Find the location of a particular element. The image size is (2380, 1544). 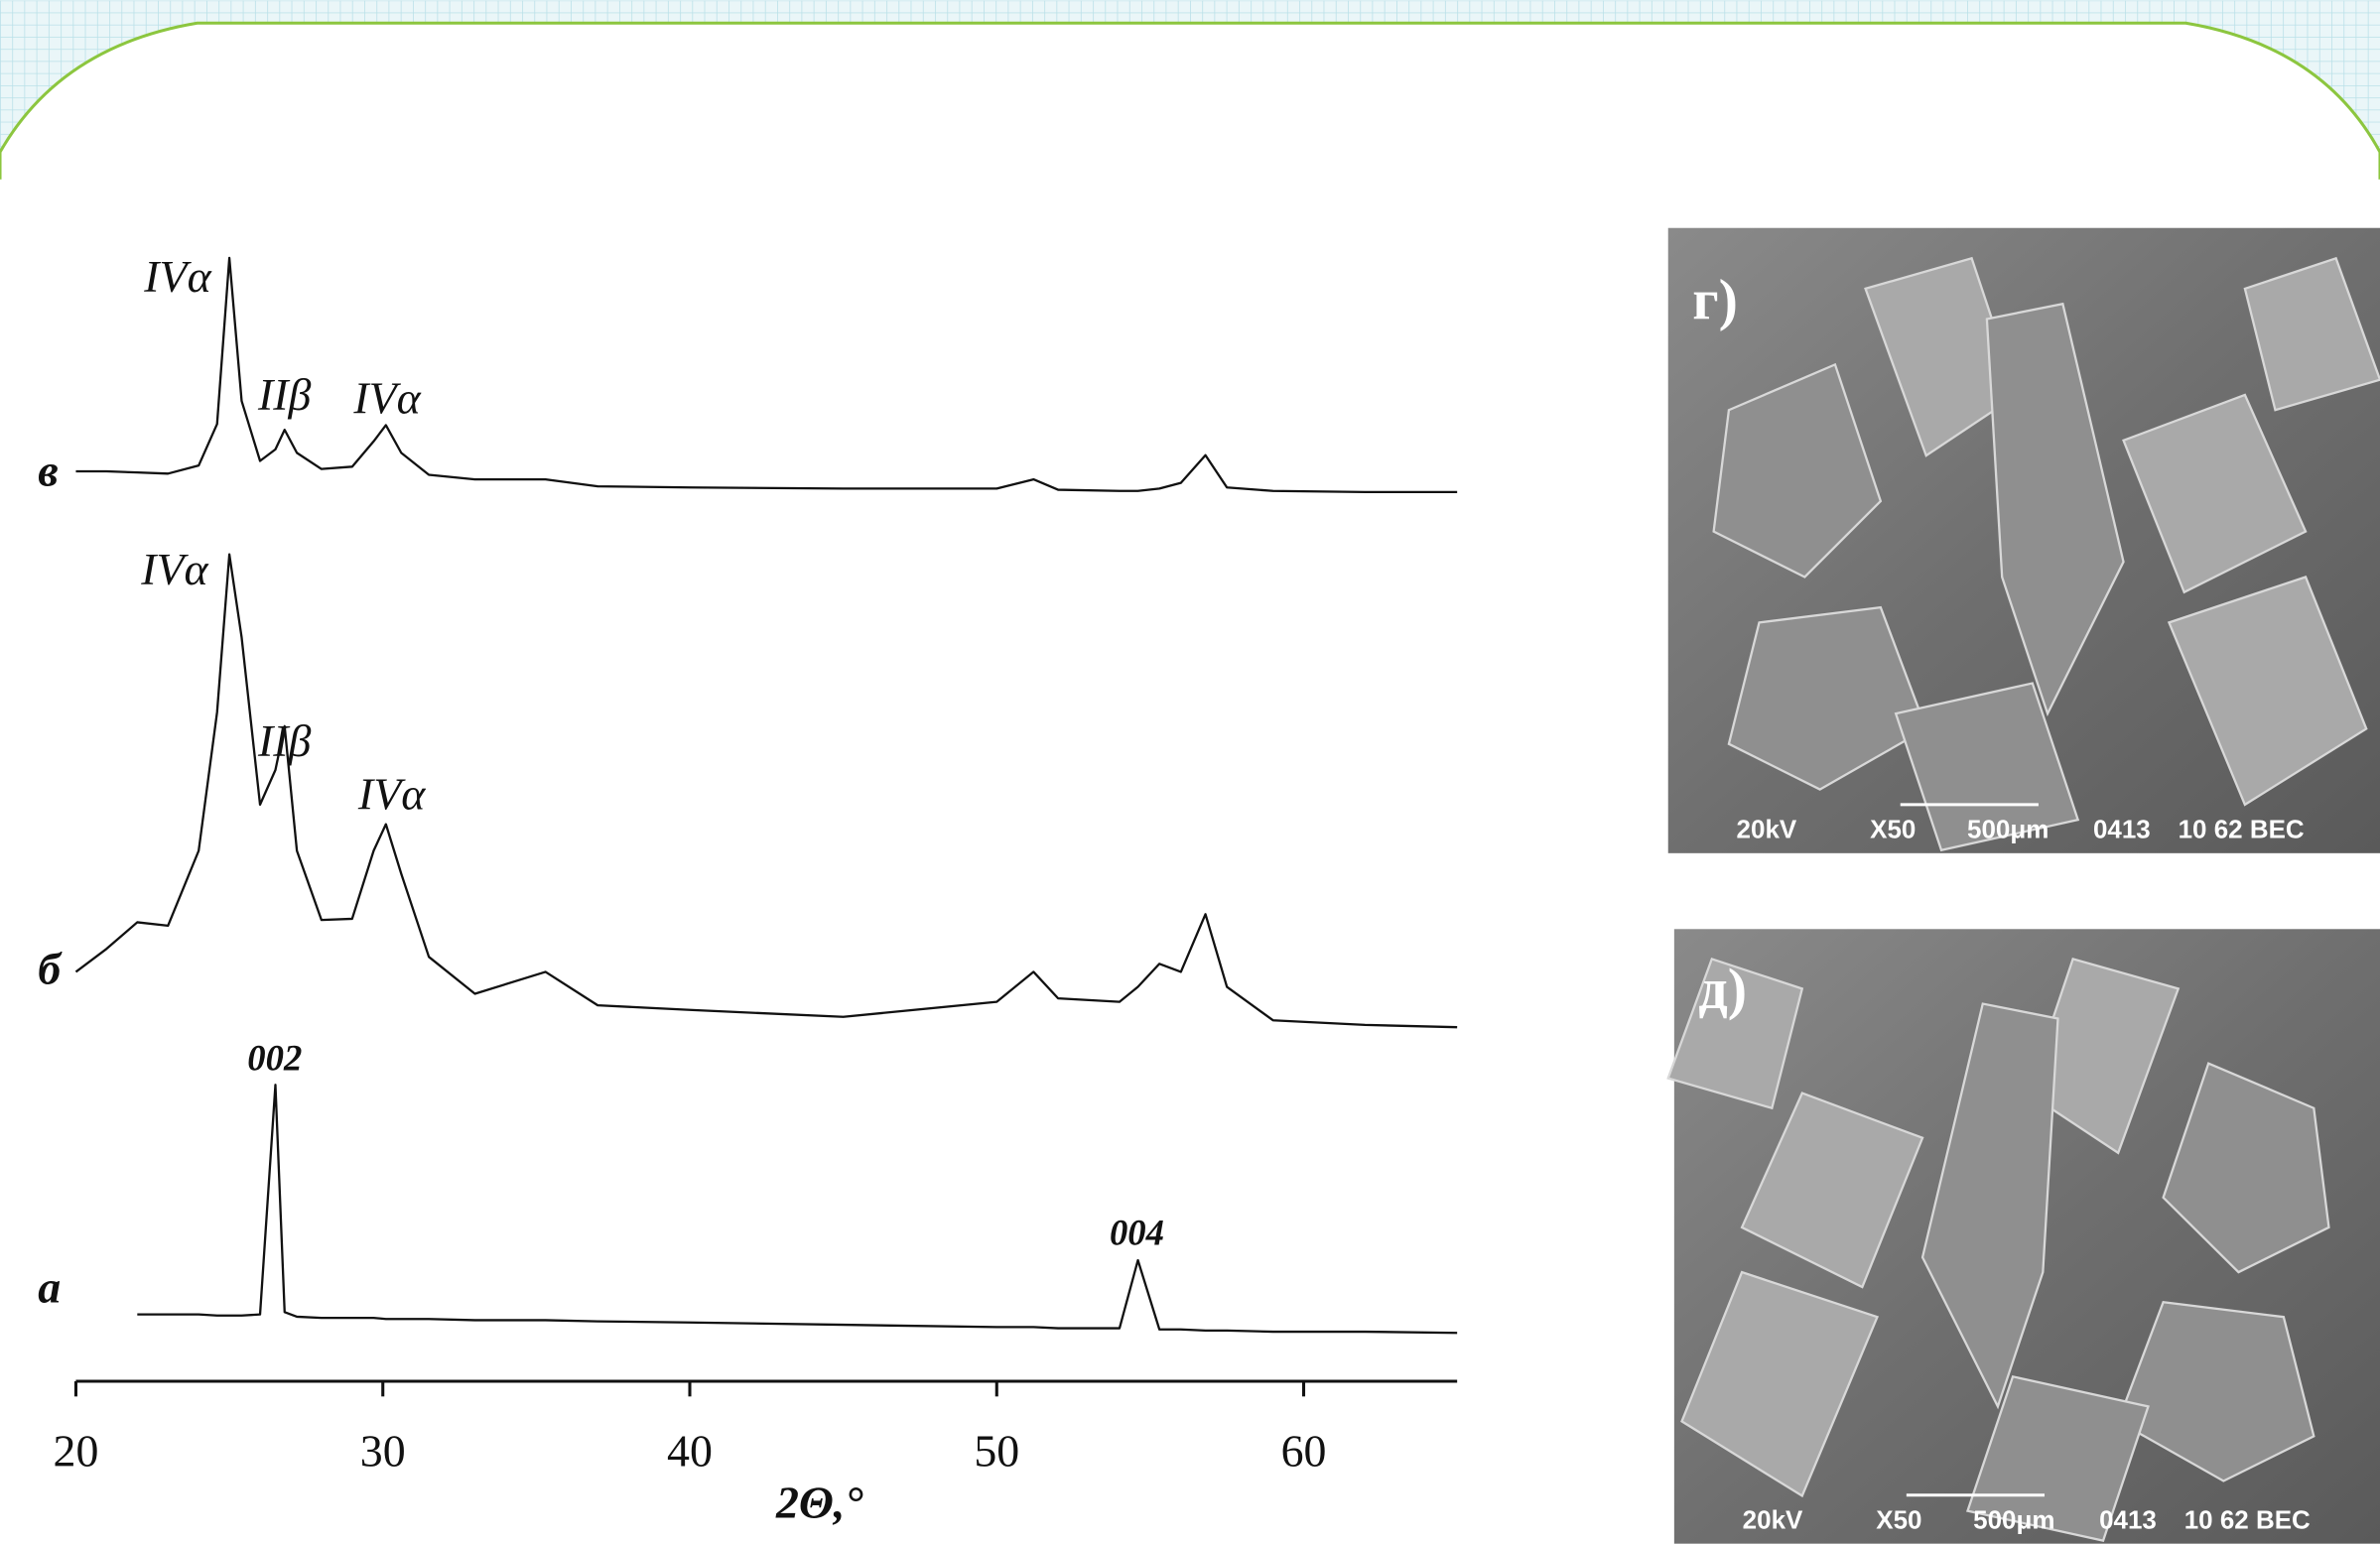

x-tick-label: 20 is located at coordinates (76, 1451).